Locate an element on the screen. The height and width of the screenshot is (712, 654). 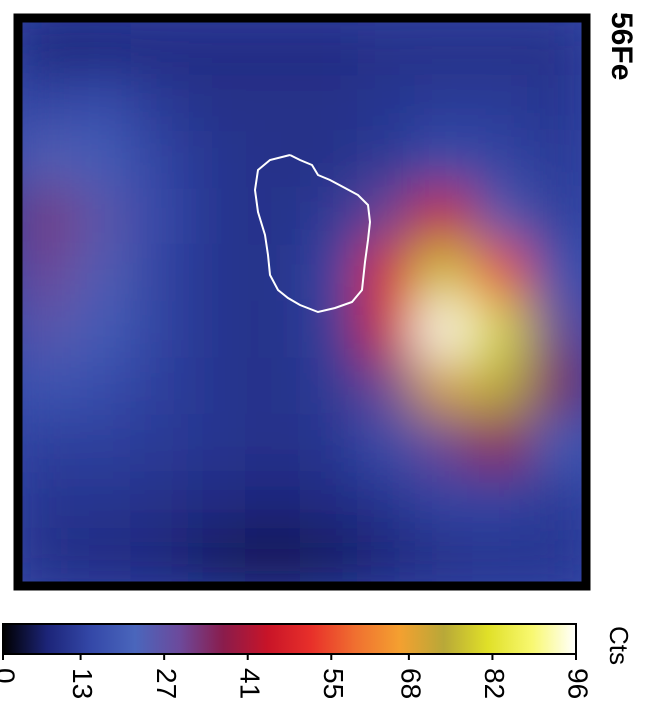
chart-title: 56Fe is located at coordinates (621, 46).